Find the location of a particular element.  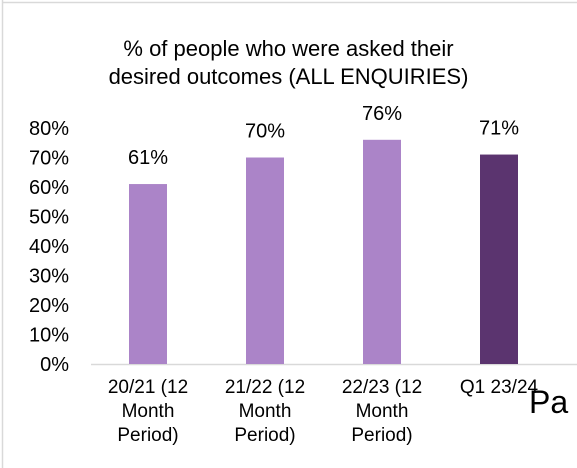

y-tick-label: 20% is located at coordinates (49, 306).